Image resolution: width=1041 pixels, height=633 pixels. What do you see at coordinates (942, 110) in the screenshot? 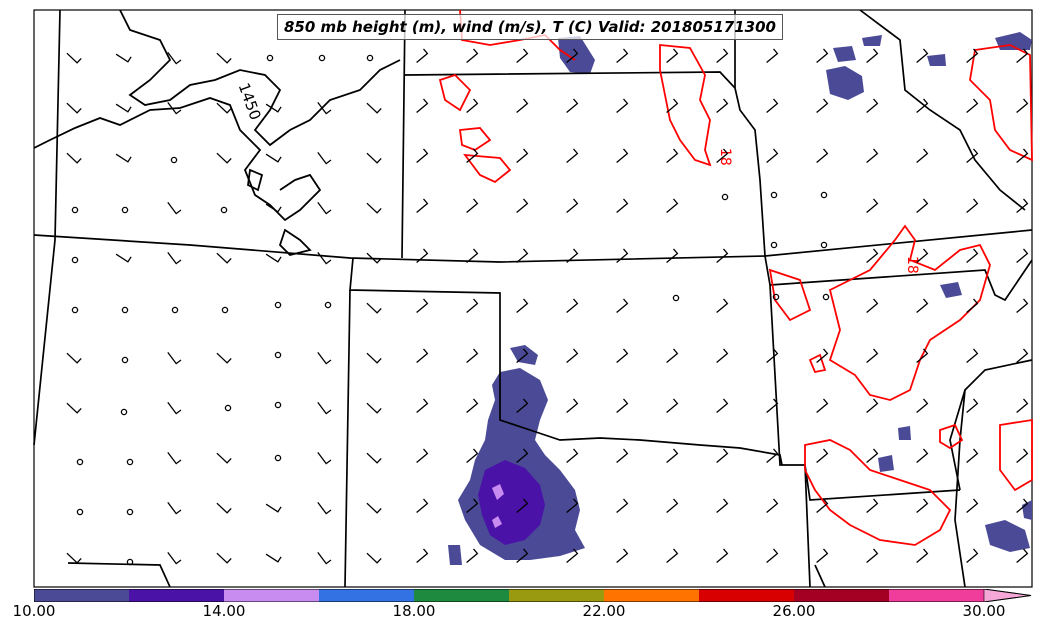
I see `border-ia-il` at bounding box center [942, 110].